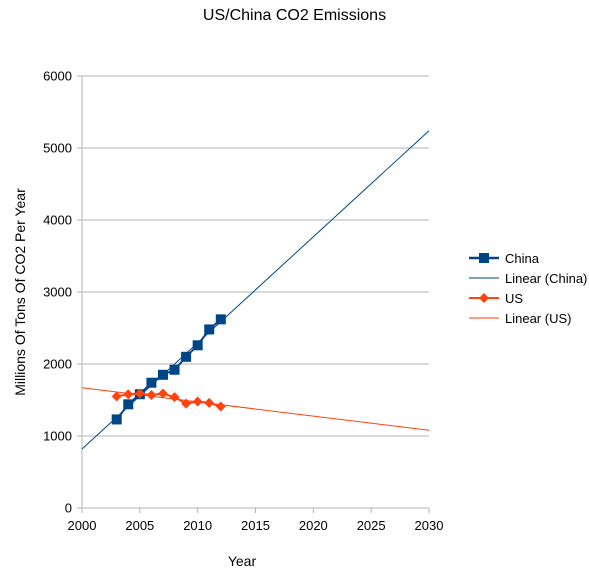 This screenshot has height=580, width=589. Describe the element at coordinates (484, 258) in the screenshot. I see `legend-marker-china` at that location.